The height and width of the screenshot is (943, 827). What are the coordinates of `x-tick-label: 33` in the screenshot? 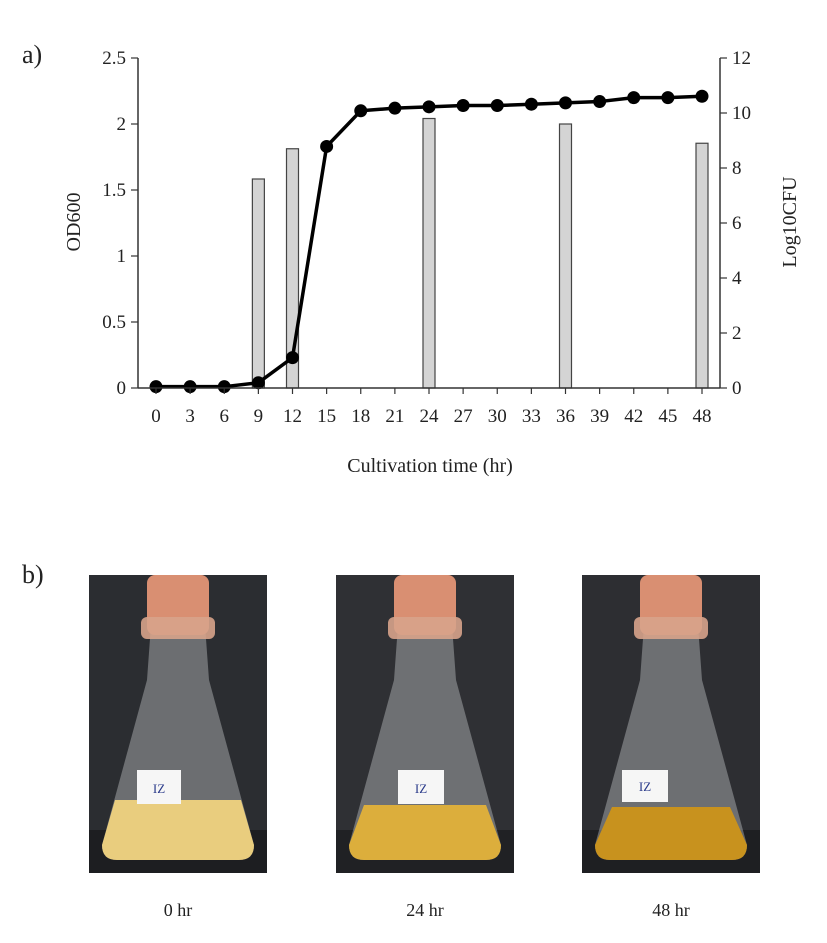 It's located at (531, 416).